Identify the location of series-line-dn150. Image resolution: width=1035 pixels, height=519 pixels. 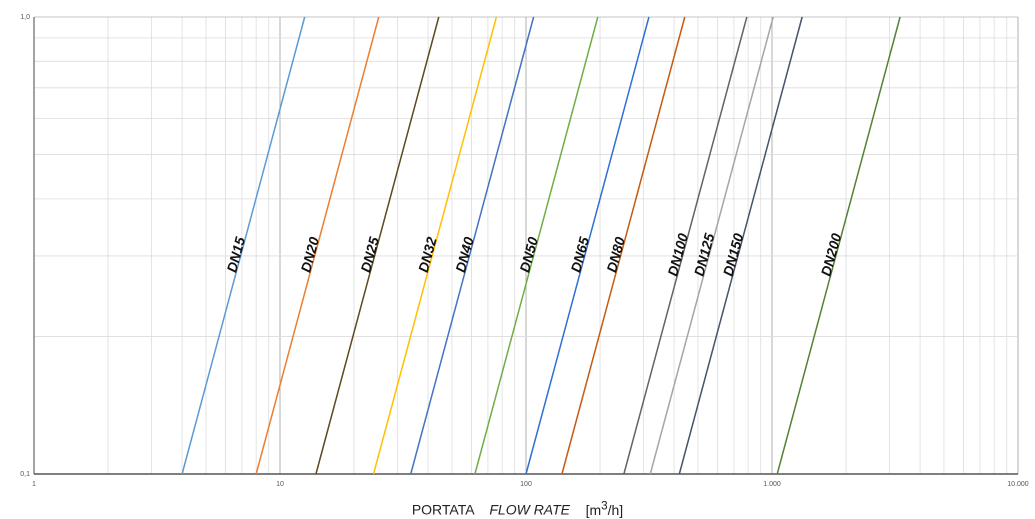
(740, 245).